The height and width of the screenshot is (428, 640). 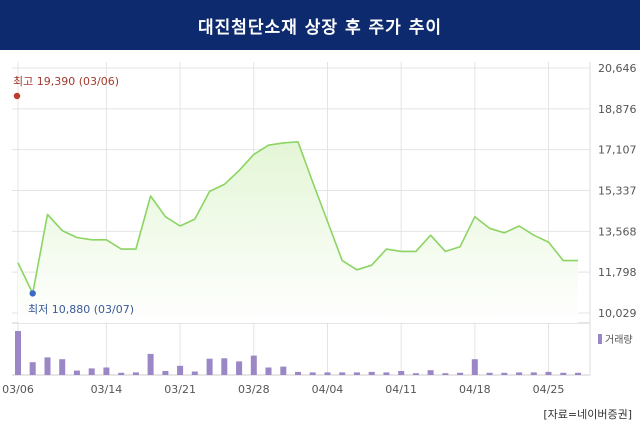 I want to click on high-label: 최고 19,390 (03/06), so click(x=66, y=81).